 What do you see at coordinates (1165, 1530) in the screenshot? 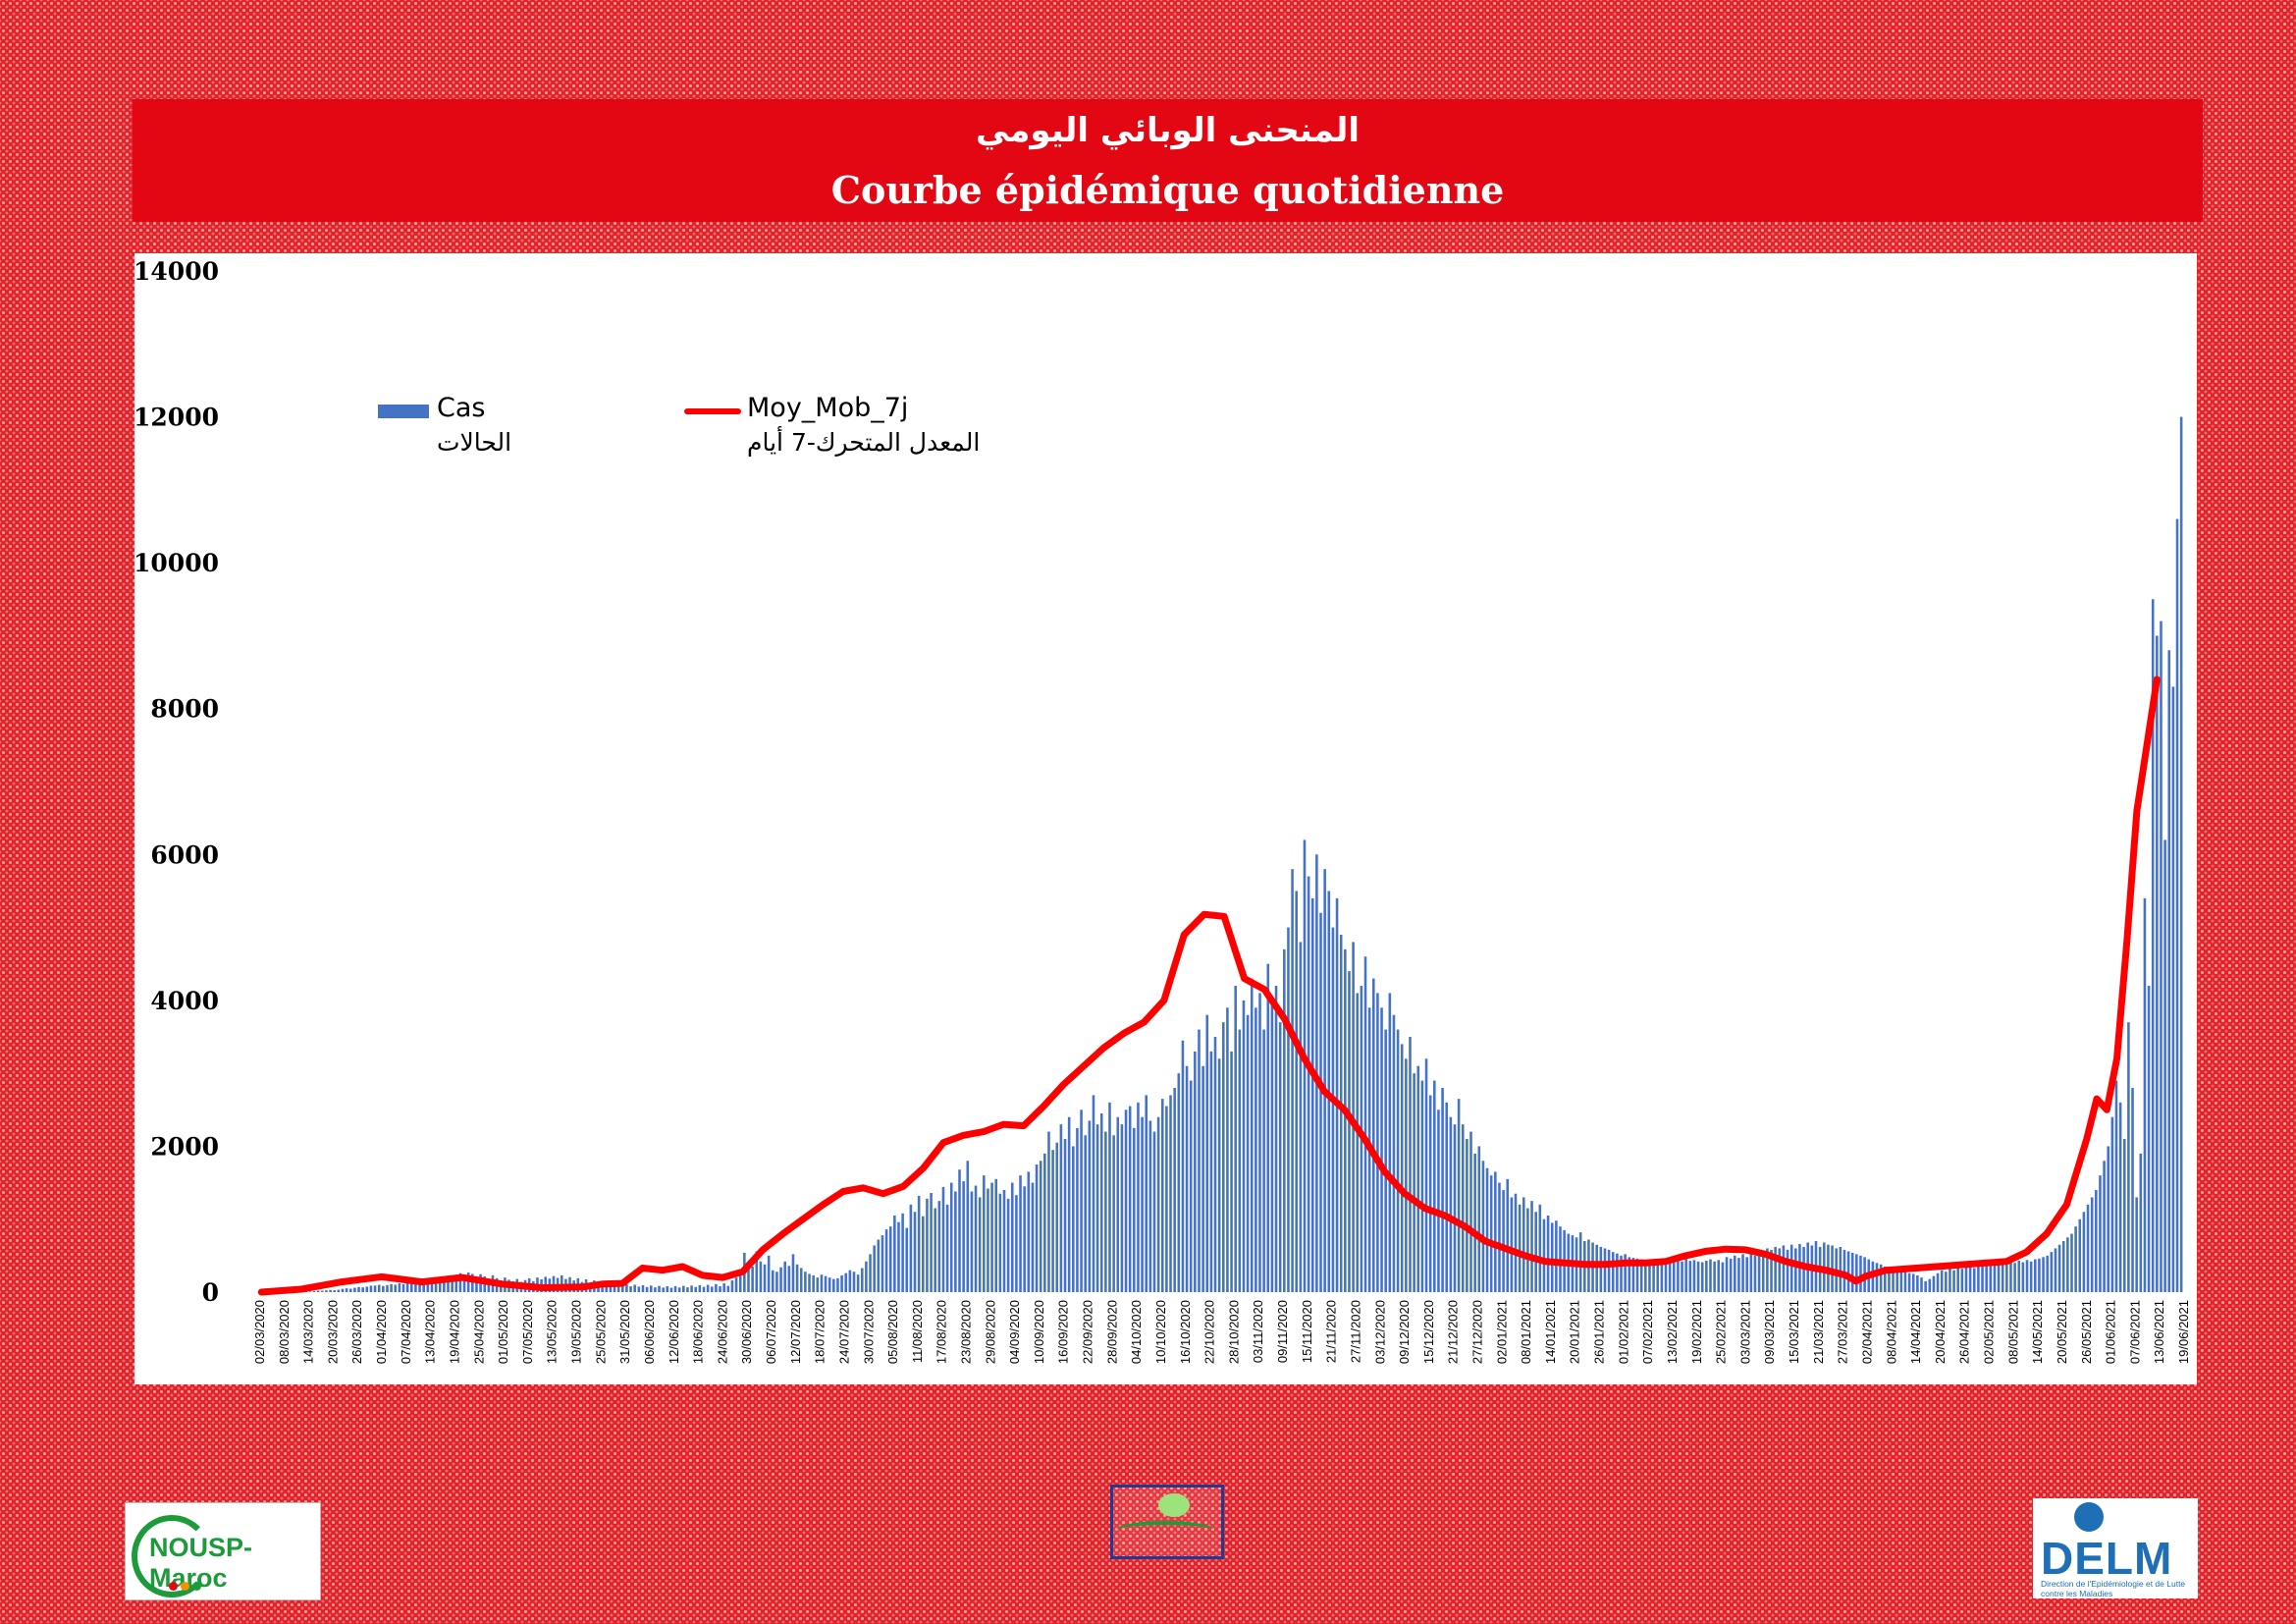
I see `ministry-wave-icon` at bounding box center [1165, 1530].